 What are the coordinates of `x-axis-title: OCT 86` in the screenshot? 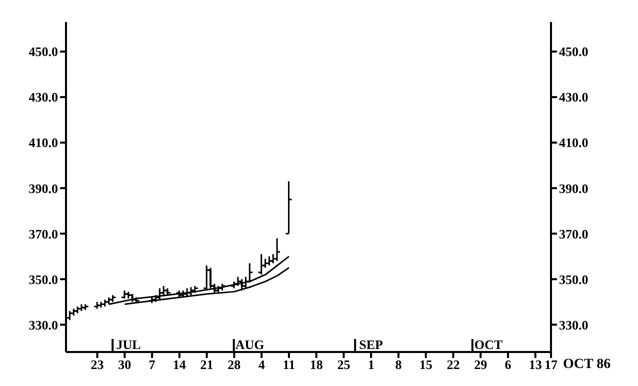 It's located at (587, 365).